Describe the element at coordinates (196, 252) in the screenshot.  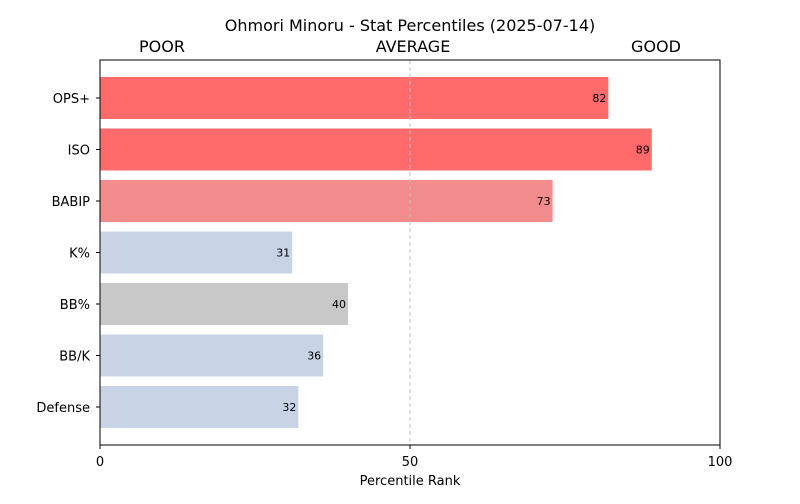
I see `bar-k` at that location.